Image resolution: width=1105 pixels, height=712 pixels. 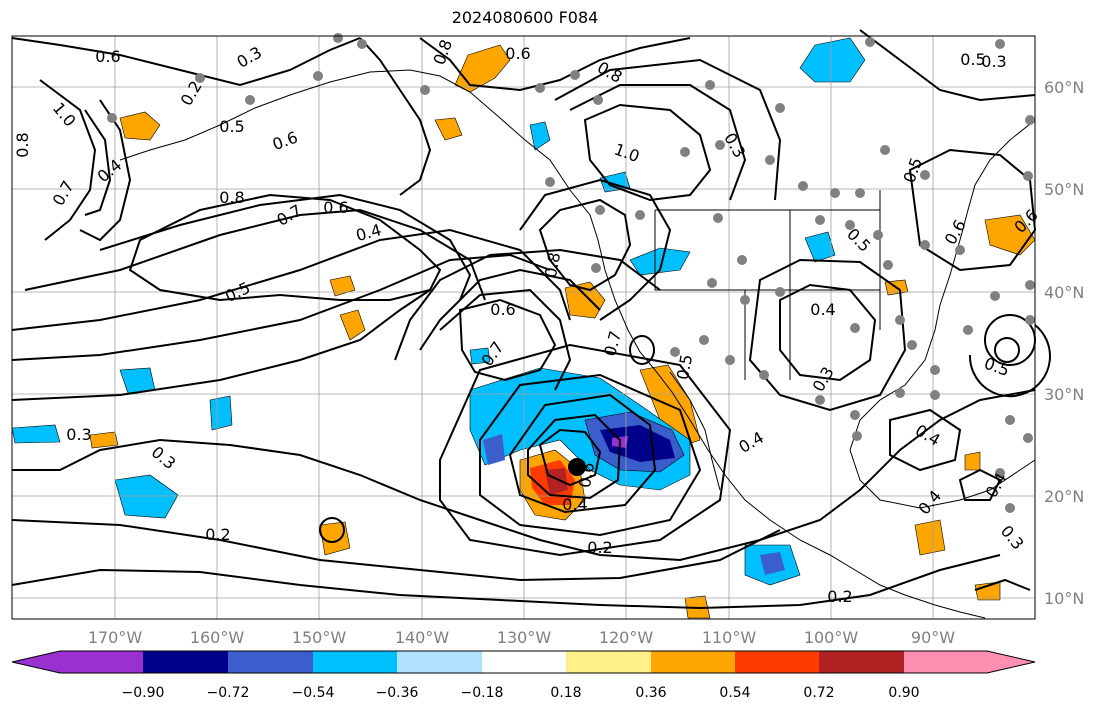 I want to click on lon-label: 140°W, so click(x=422, y=637).